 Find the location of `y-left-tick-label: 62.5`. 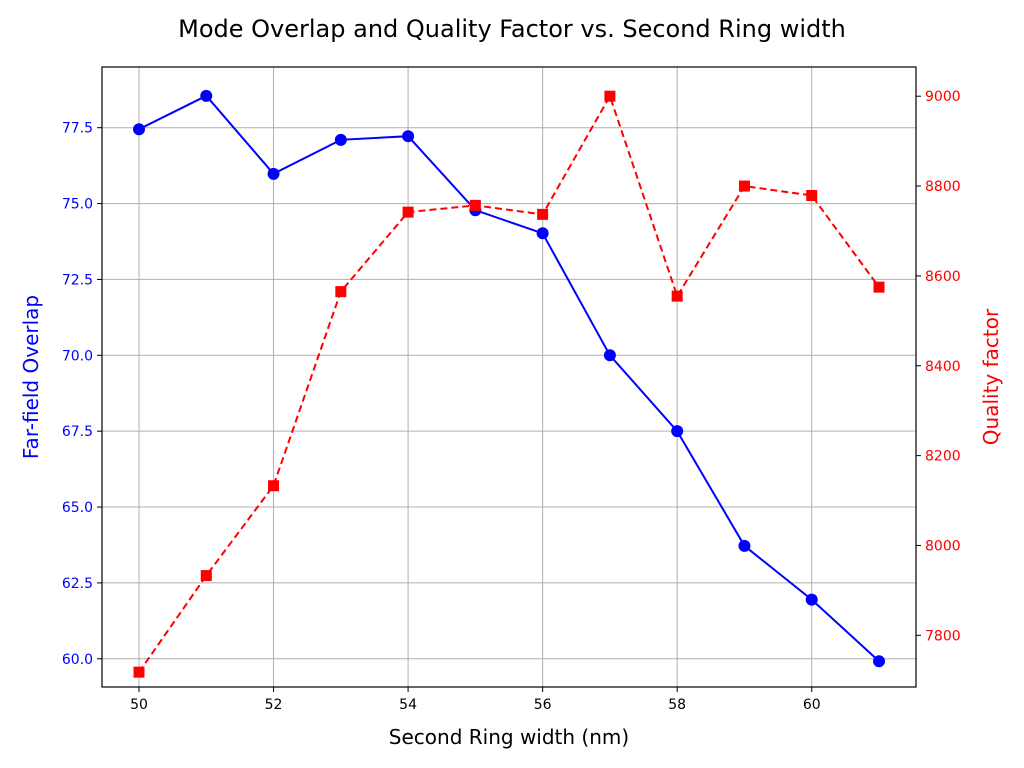

y-left-tick-label: 62.5 is located at coordinates (77, 584).